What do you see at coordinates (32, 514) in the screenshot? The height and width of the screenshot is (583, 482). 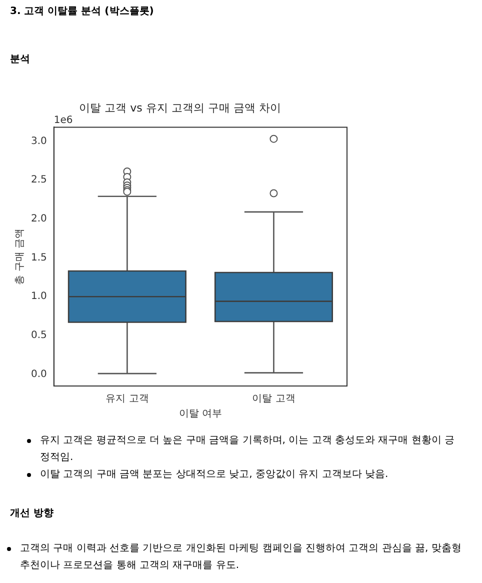 I see `text: 개선 방향` at bounding box center [32, 514].